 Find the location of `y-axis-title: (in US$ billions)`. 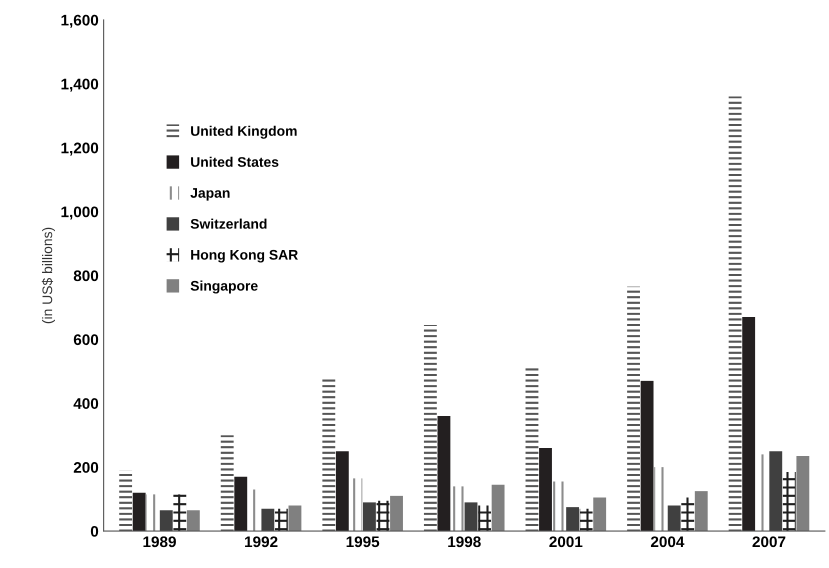

y-axis-title: (in US$ billions) is located at coordinates (48, 276).